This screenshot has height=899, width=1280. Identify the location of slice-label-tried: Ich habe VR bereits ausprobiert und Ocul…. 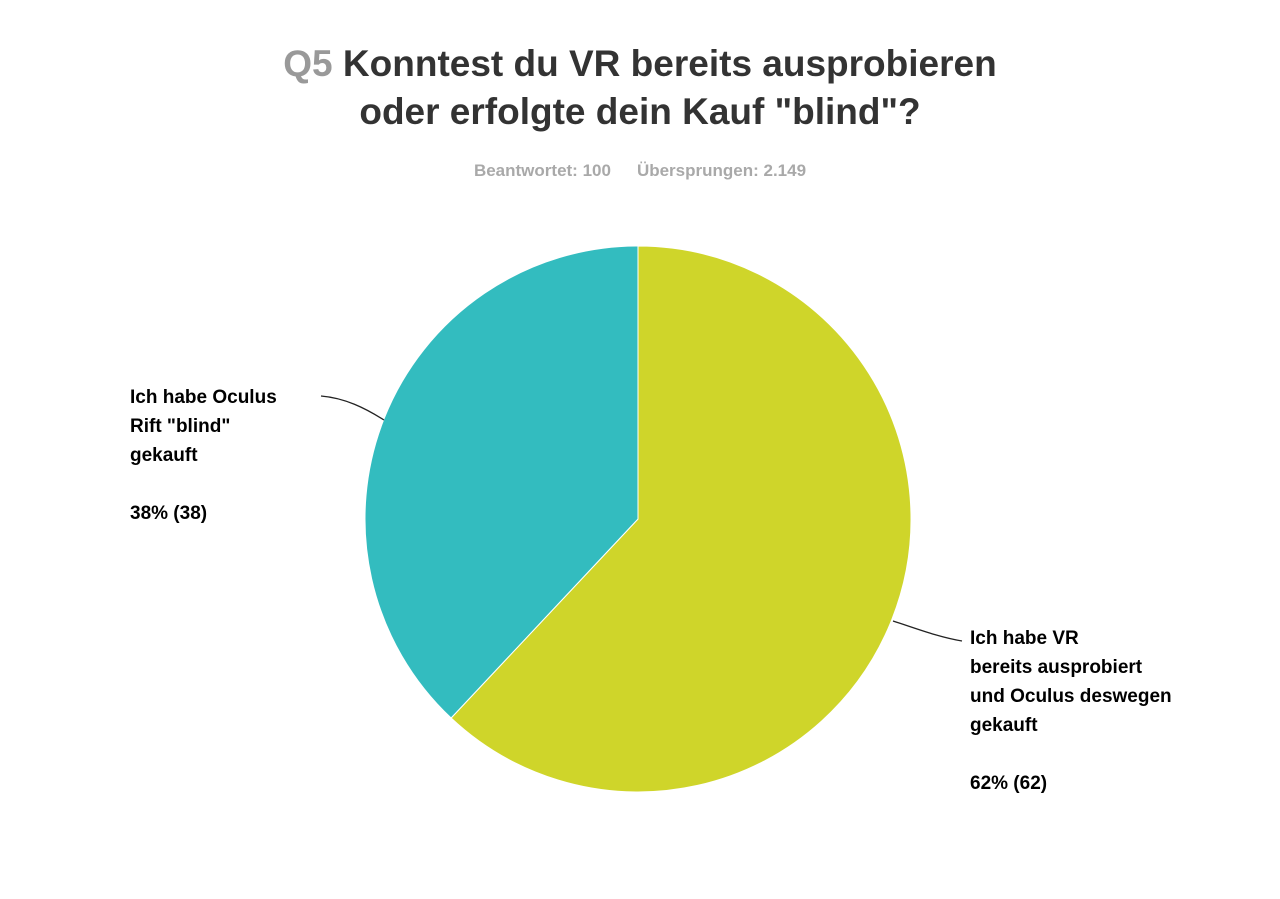
(1071, 711).